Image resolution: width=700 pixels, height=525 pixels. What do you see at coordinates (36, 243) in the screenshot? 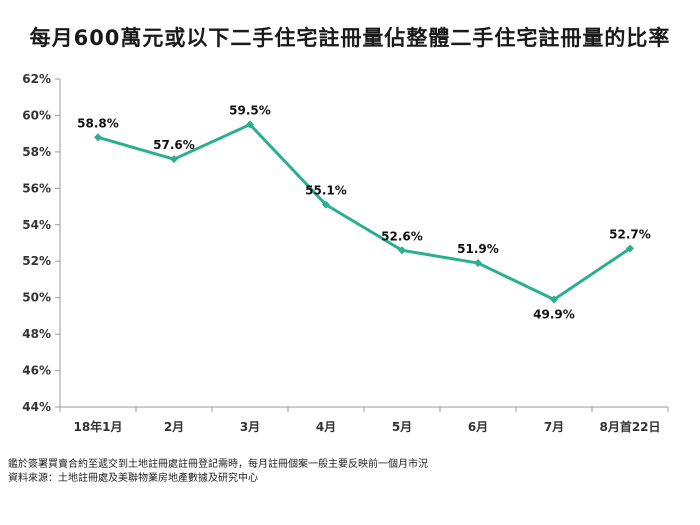
I see `y-tick-labels: 44% 46% 48% 50% 52% 54% 56% 58% 60% 62%` at bounding box center [36, 243].